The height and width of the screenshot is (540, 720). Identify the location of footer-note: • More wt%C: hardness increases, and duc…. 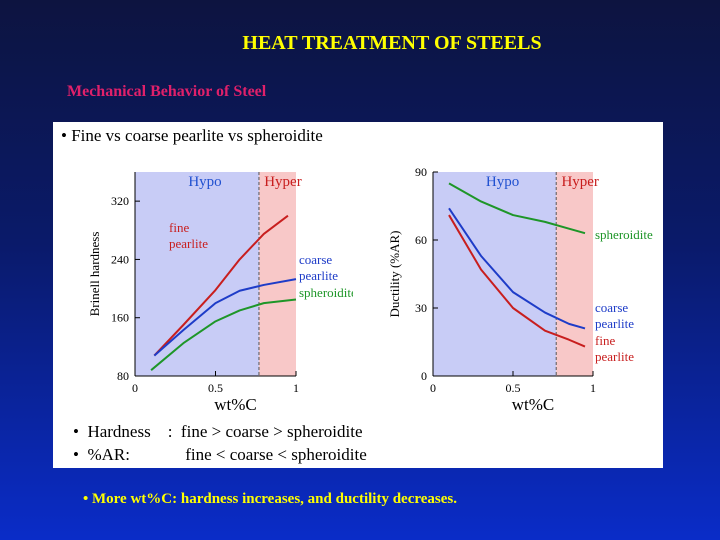
(270, 499).